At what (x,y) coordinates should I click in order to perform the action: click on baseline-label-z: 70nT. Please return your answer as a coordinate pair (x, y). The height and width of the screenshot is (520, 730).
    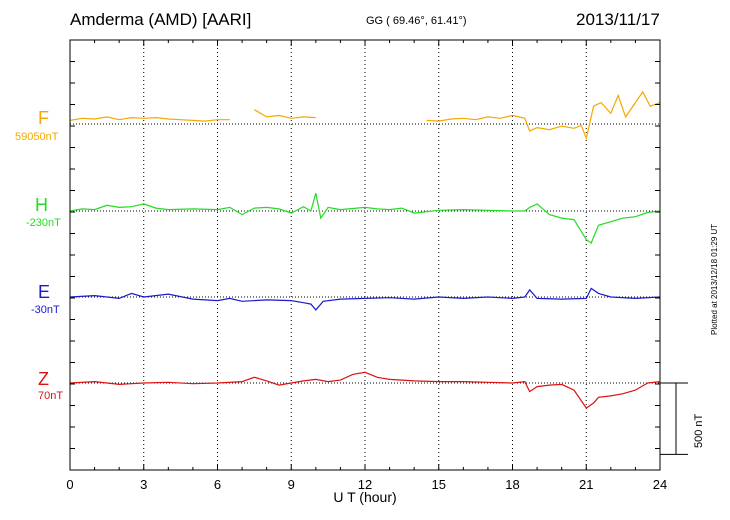
    Looking at the image, I should click on (51, 396).